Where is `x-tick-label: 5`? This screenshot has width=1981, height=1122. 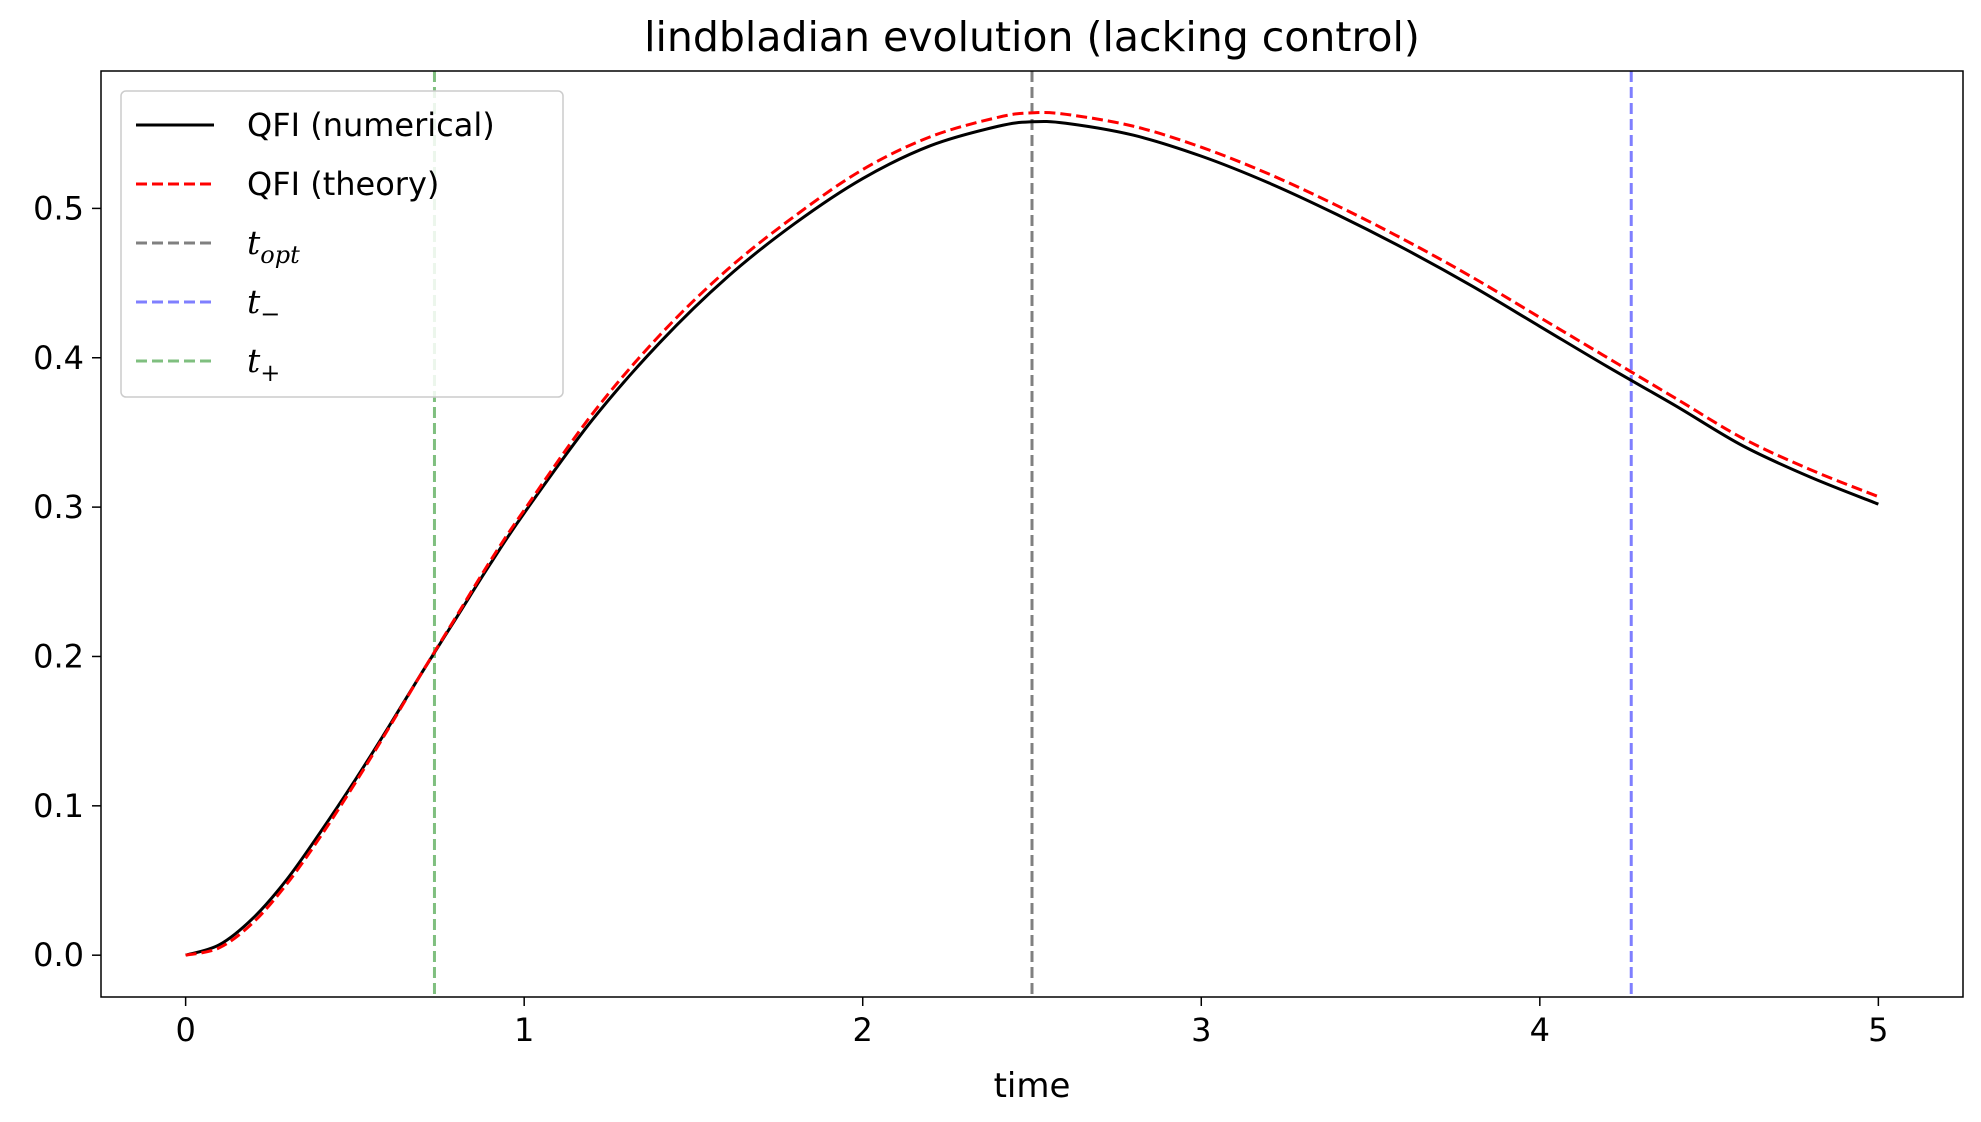 x-tick-label: 5 is located at coordinates (1878, 1030).